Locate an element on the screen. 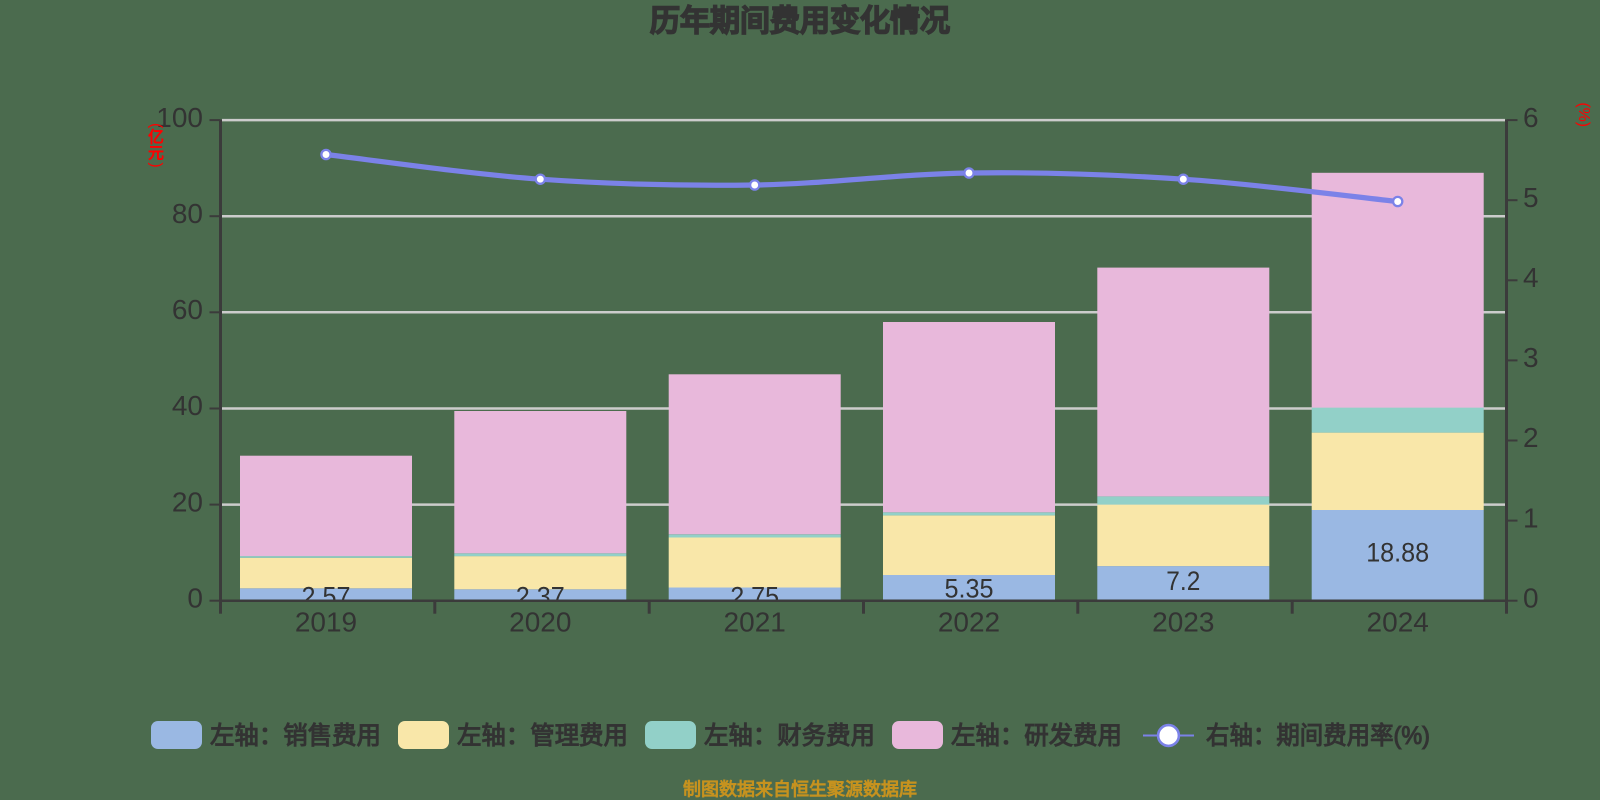 This screenshot has height=800, width=1600. svg-text: 2 is located at coordinates (1531, 437).